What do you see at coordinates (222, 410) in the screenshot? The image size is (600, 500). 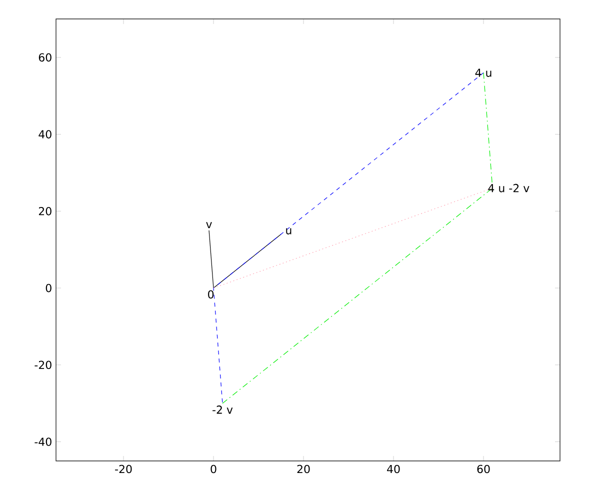 I see `annotation: -2 v` at bounding box center [222, 410].